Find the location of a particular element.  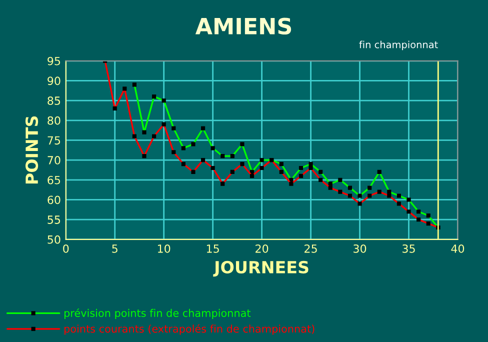

y-tick-label: 55 is located at coordinates (54, 220).